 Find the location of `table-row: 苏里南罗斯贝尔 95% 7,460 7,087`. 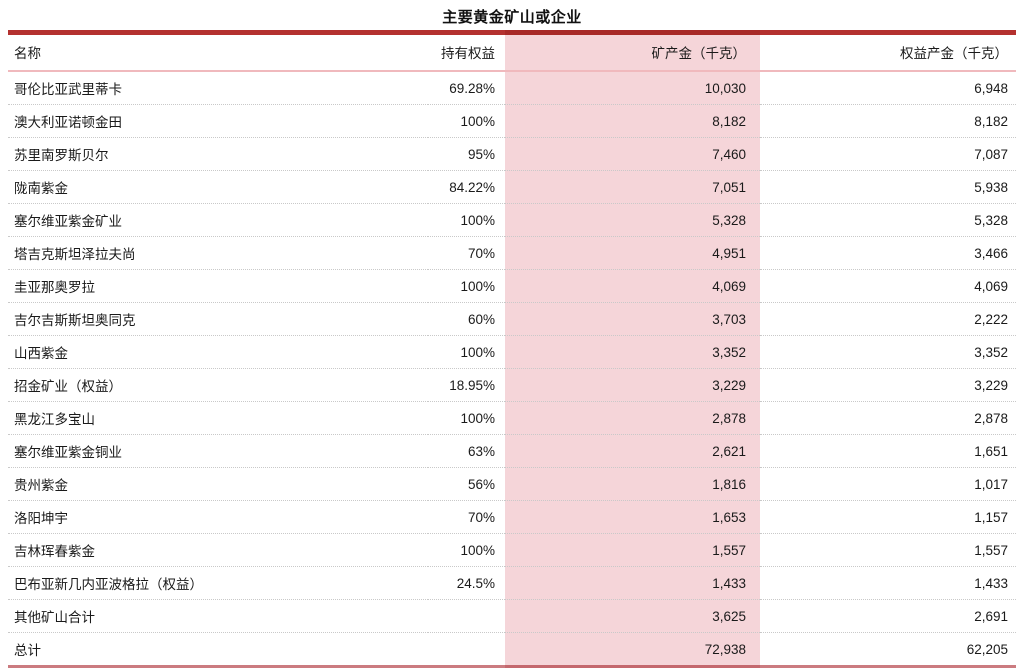

table-row: 苏里南罗斯贝尔 95% 7,460 7,087 is located at coordinates (512, 154).